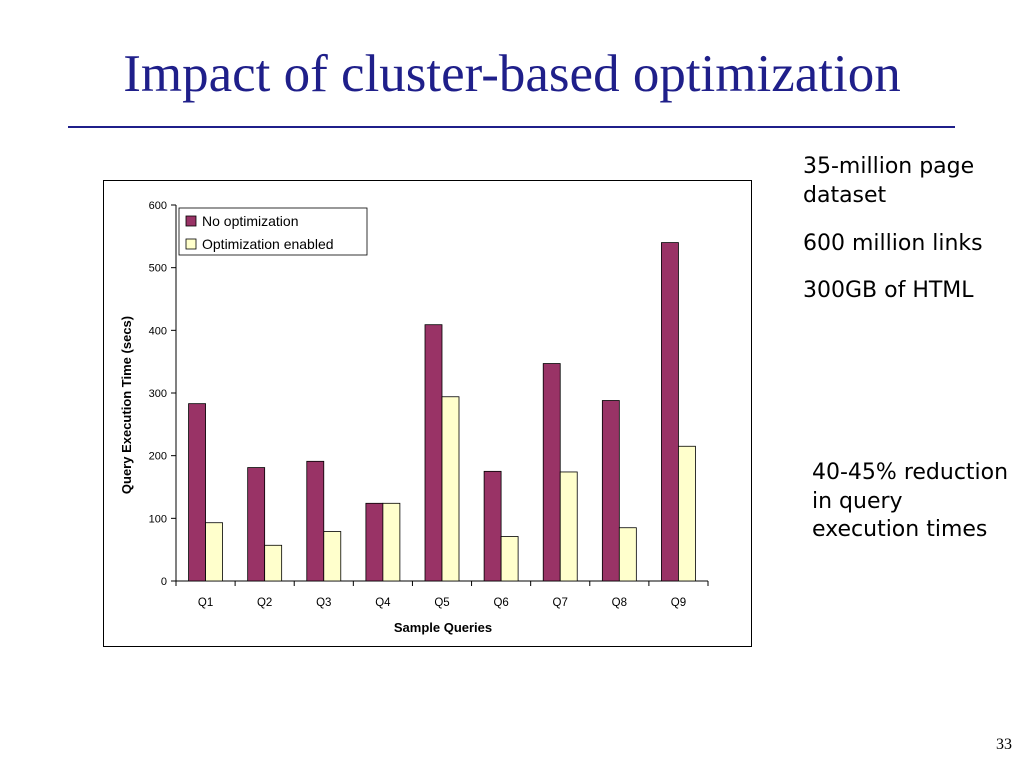 The height and width of the screenshot is (768, 1024). What do you see at coordinates (678, 603) in the screenshot?
I see `x-tick-label: Q9` at bounding box center [678, 603].